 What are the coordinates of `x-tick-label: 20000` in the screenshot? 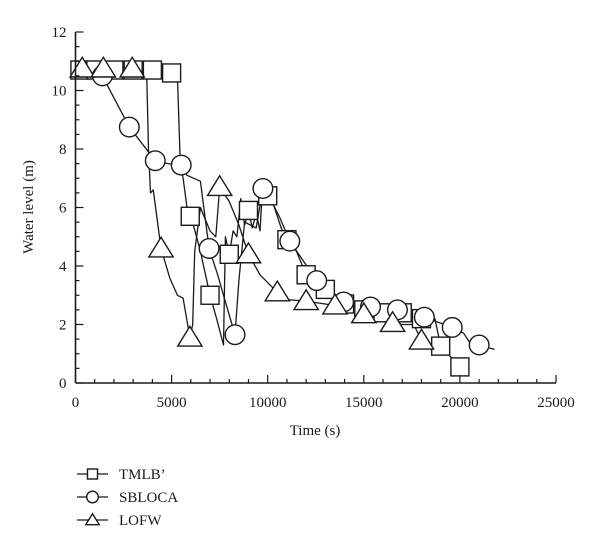 It's located at (460, 403).